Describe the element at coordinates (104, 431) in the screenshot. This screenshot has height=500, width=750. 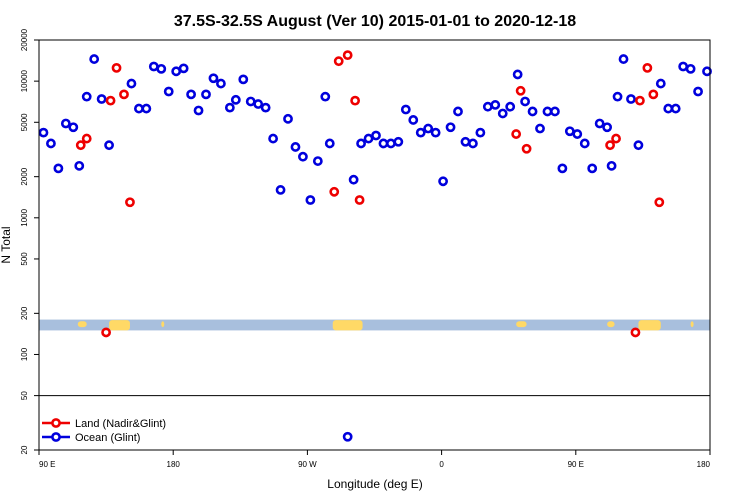
I see `legend: Land (Nadir&Glint) Ocean (Glint)` at that location.